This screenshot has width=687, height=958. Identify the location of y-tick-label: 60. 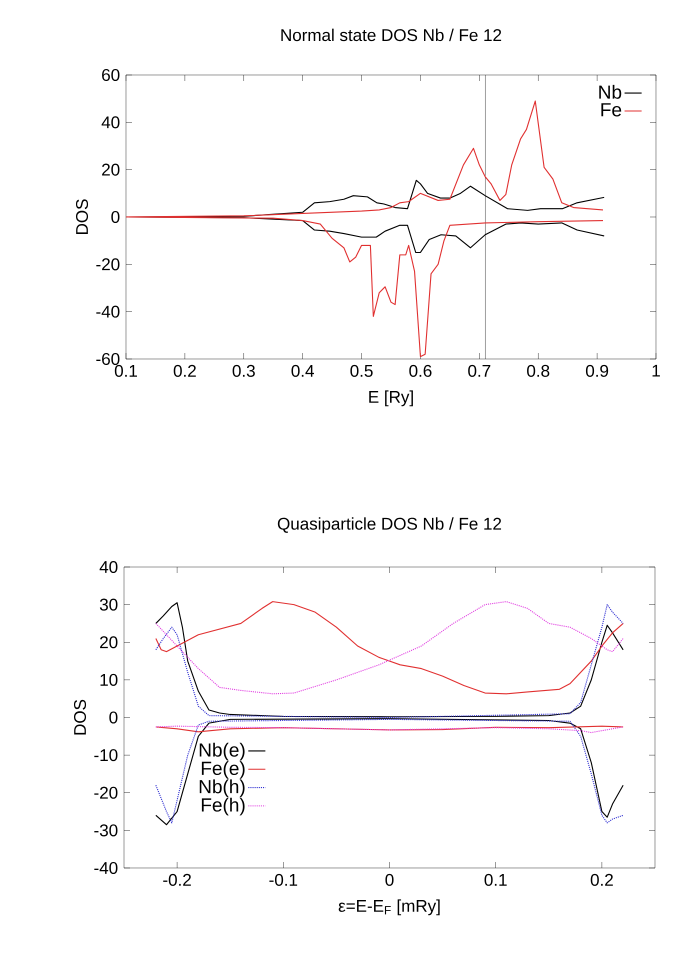
(111, 75).